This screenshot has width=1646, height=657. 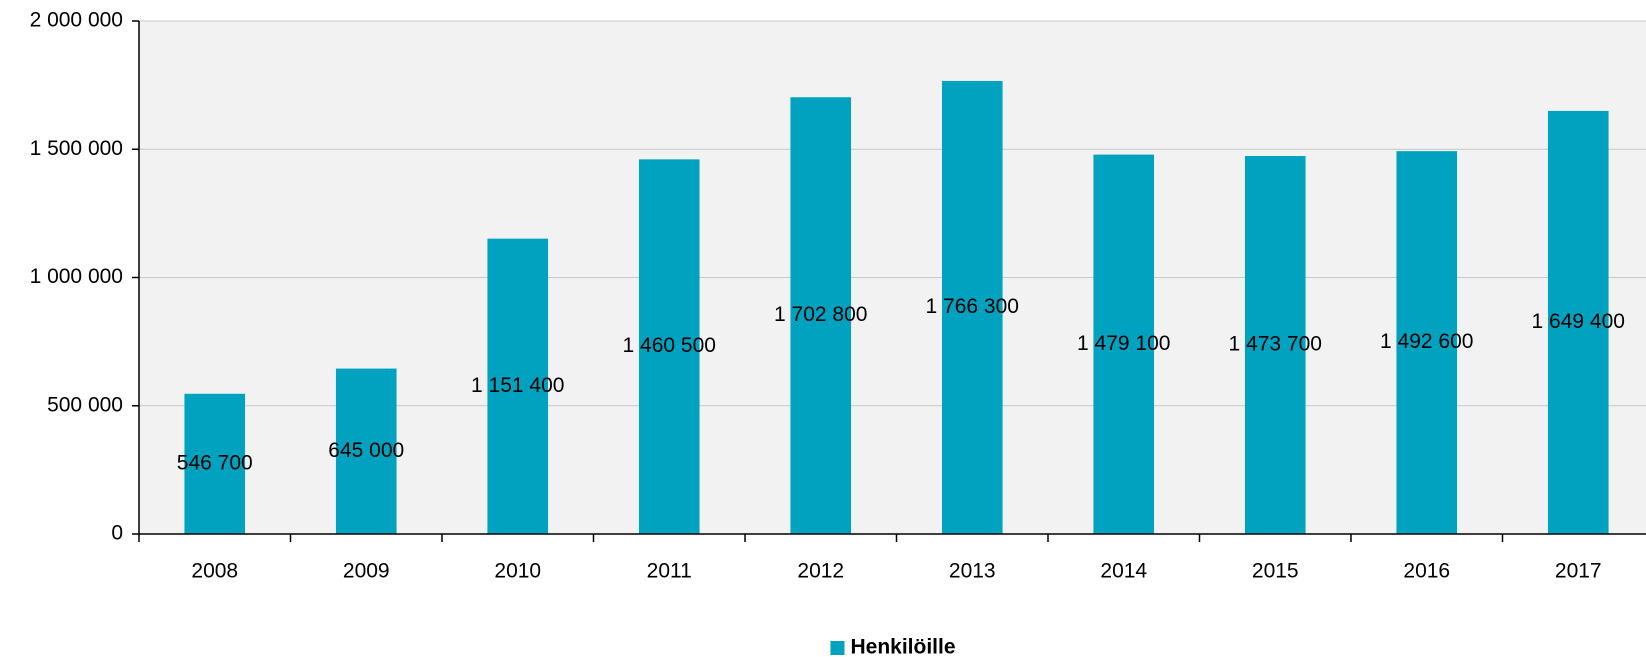 I want to click on x-tick-label: 2011, so click(x=669, y=571).